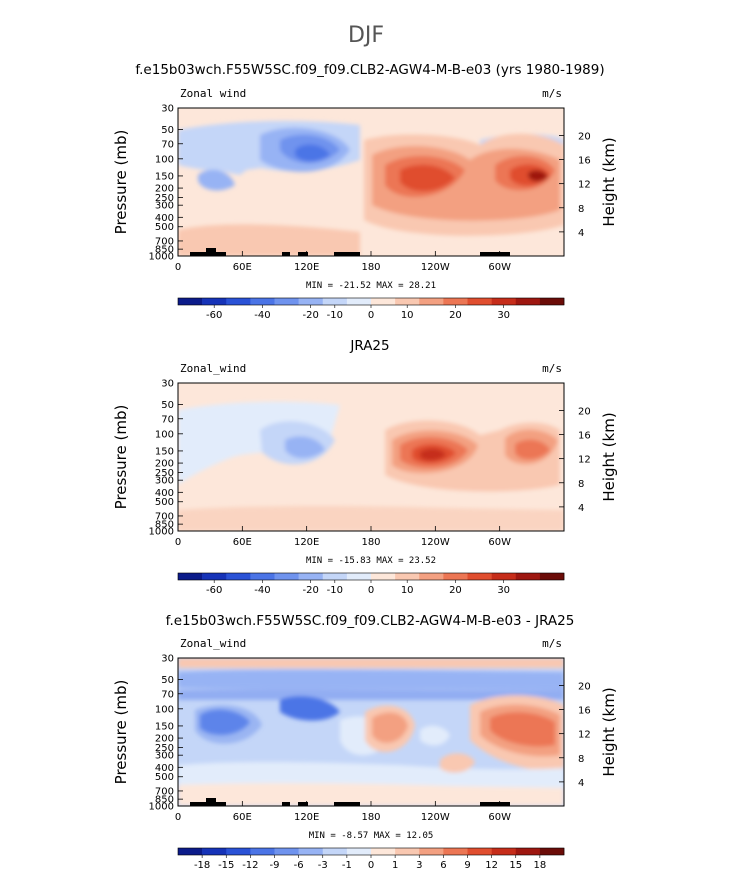 The width and height of the screenshot is (733, 872). Describe the element at coordinates (499, 817) in the screenshot. I see `x-tick-label: 60W` at that location.